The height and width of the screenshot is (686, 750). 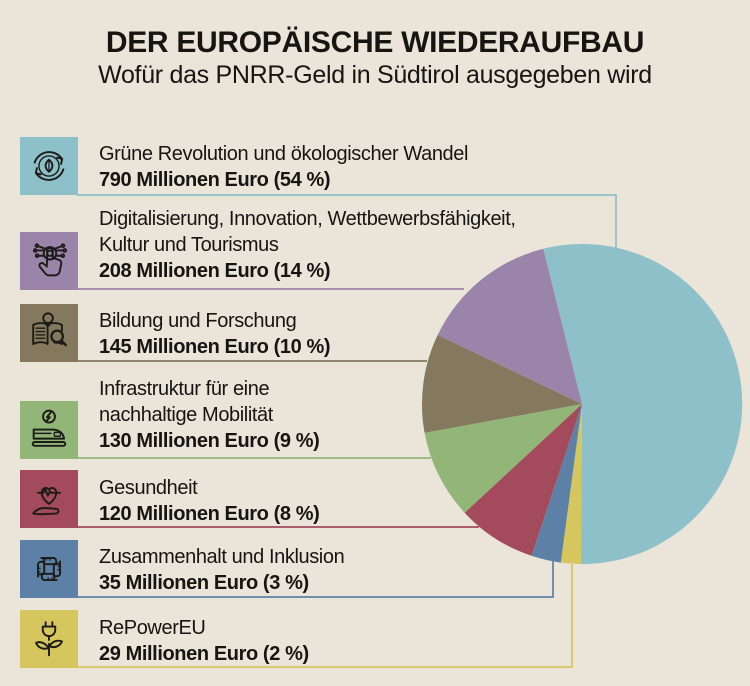 What do you see at coordinates (222, 557) in the screenshot?
I see `legend-item-label: Zusammenhalt und Inklusion` at bounding box center [222, 557].